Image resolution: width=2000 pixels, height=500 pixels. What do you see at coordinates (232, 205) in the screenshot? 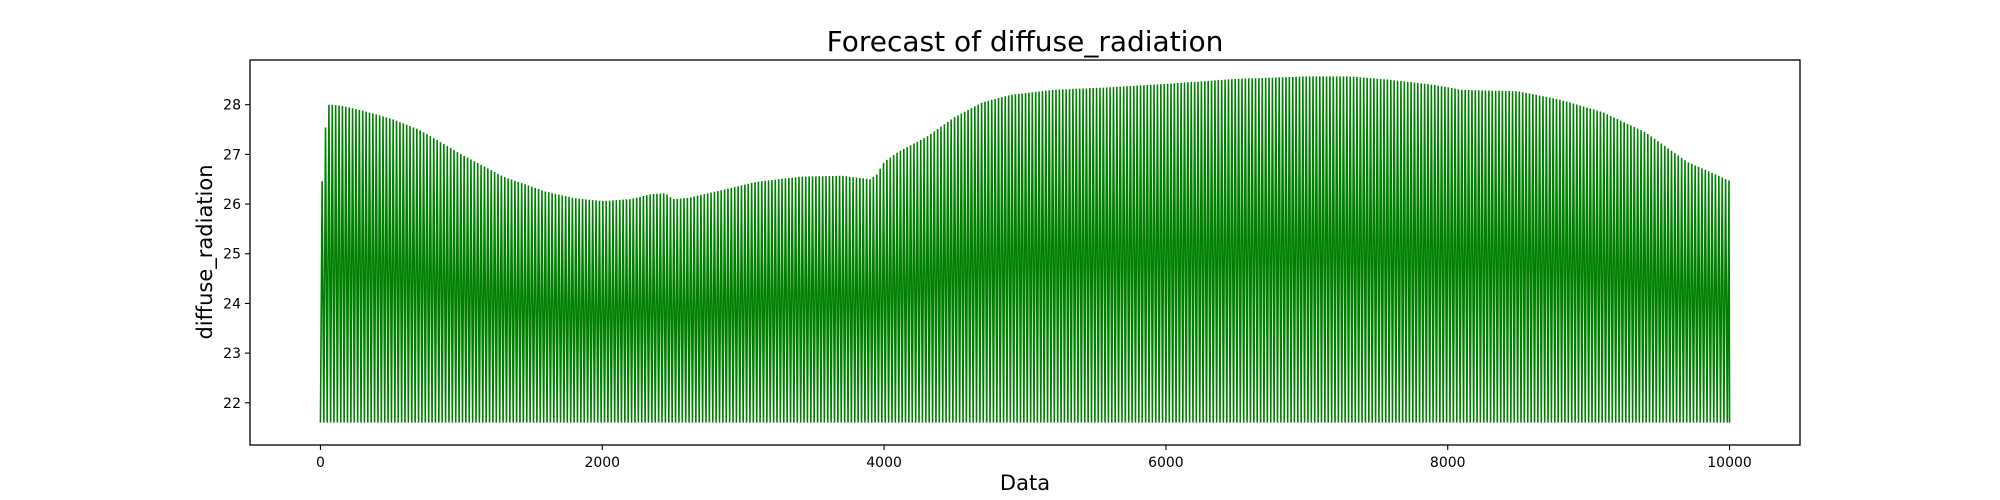
I see `y-tick-label: 26` at bounding box center [232, 205].